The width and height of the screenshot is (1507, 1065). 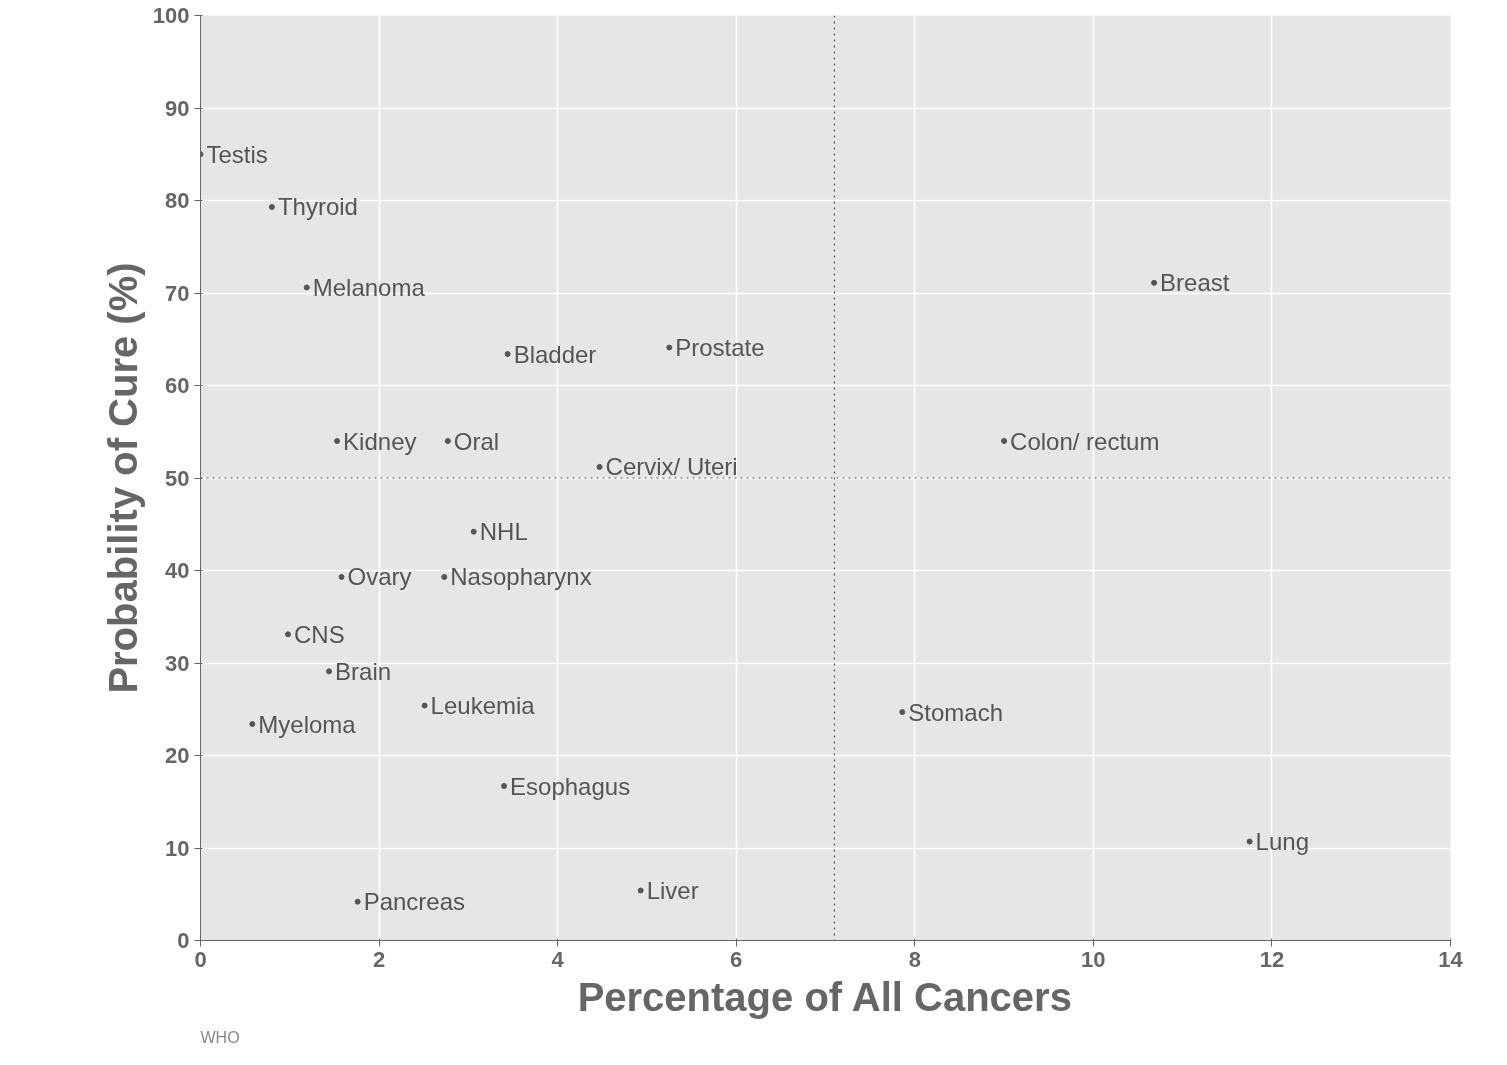 I want to click on y-tick-label: 30, so click(x=177, y=663).